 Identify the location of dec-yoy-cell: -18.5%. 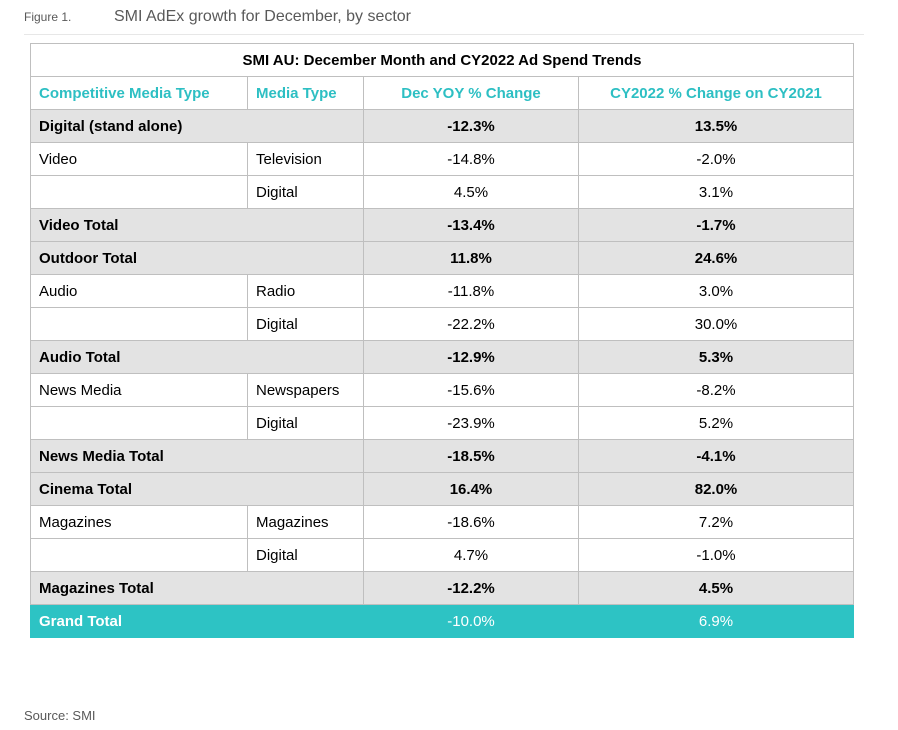
(471, 456).